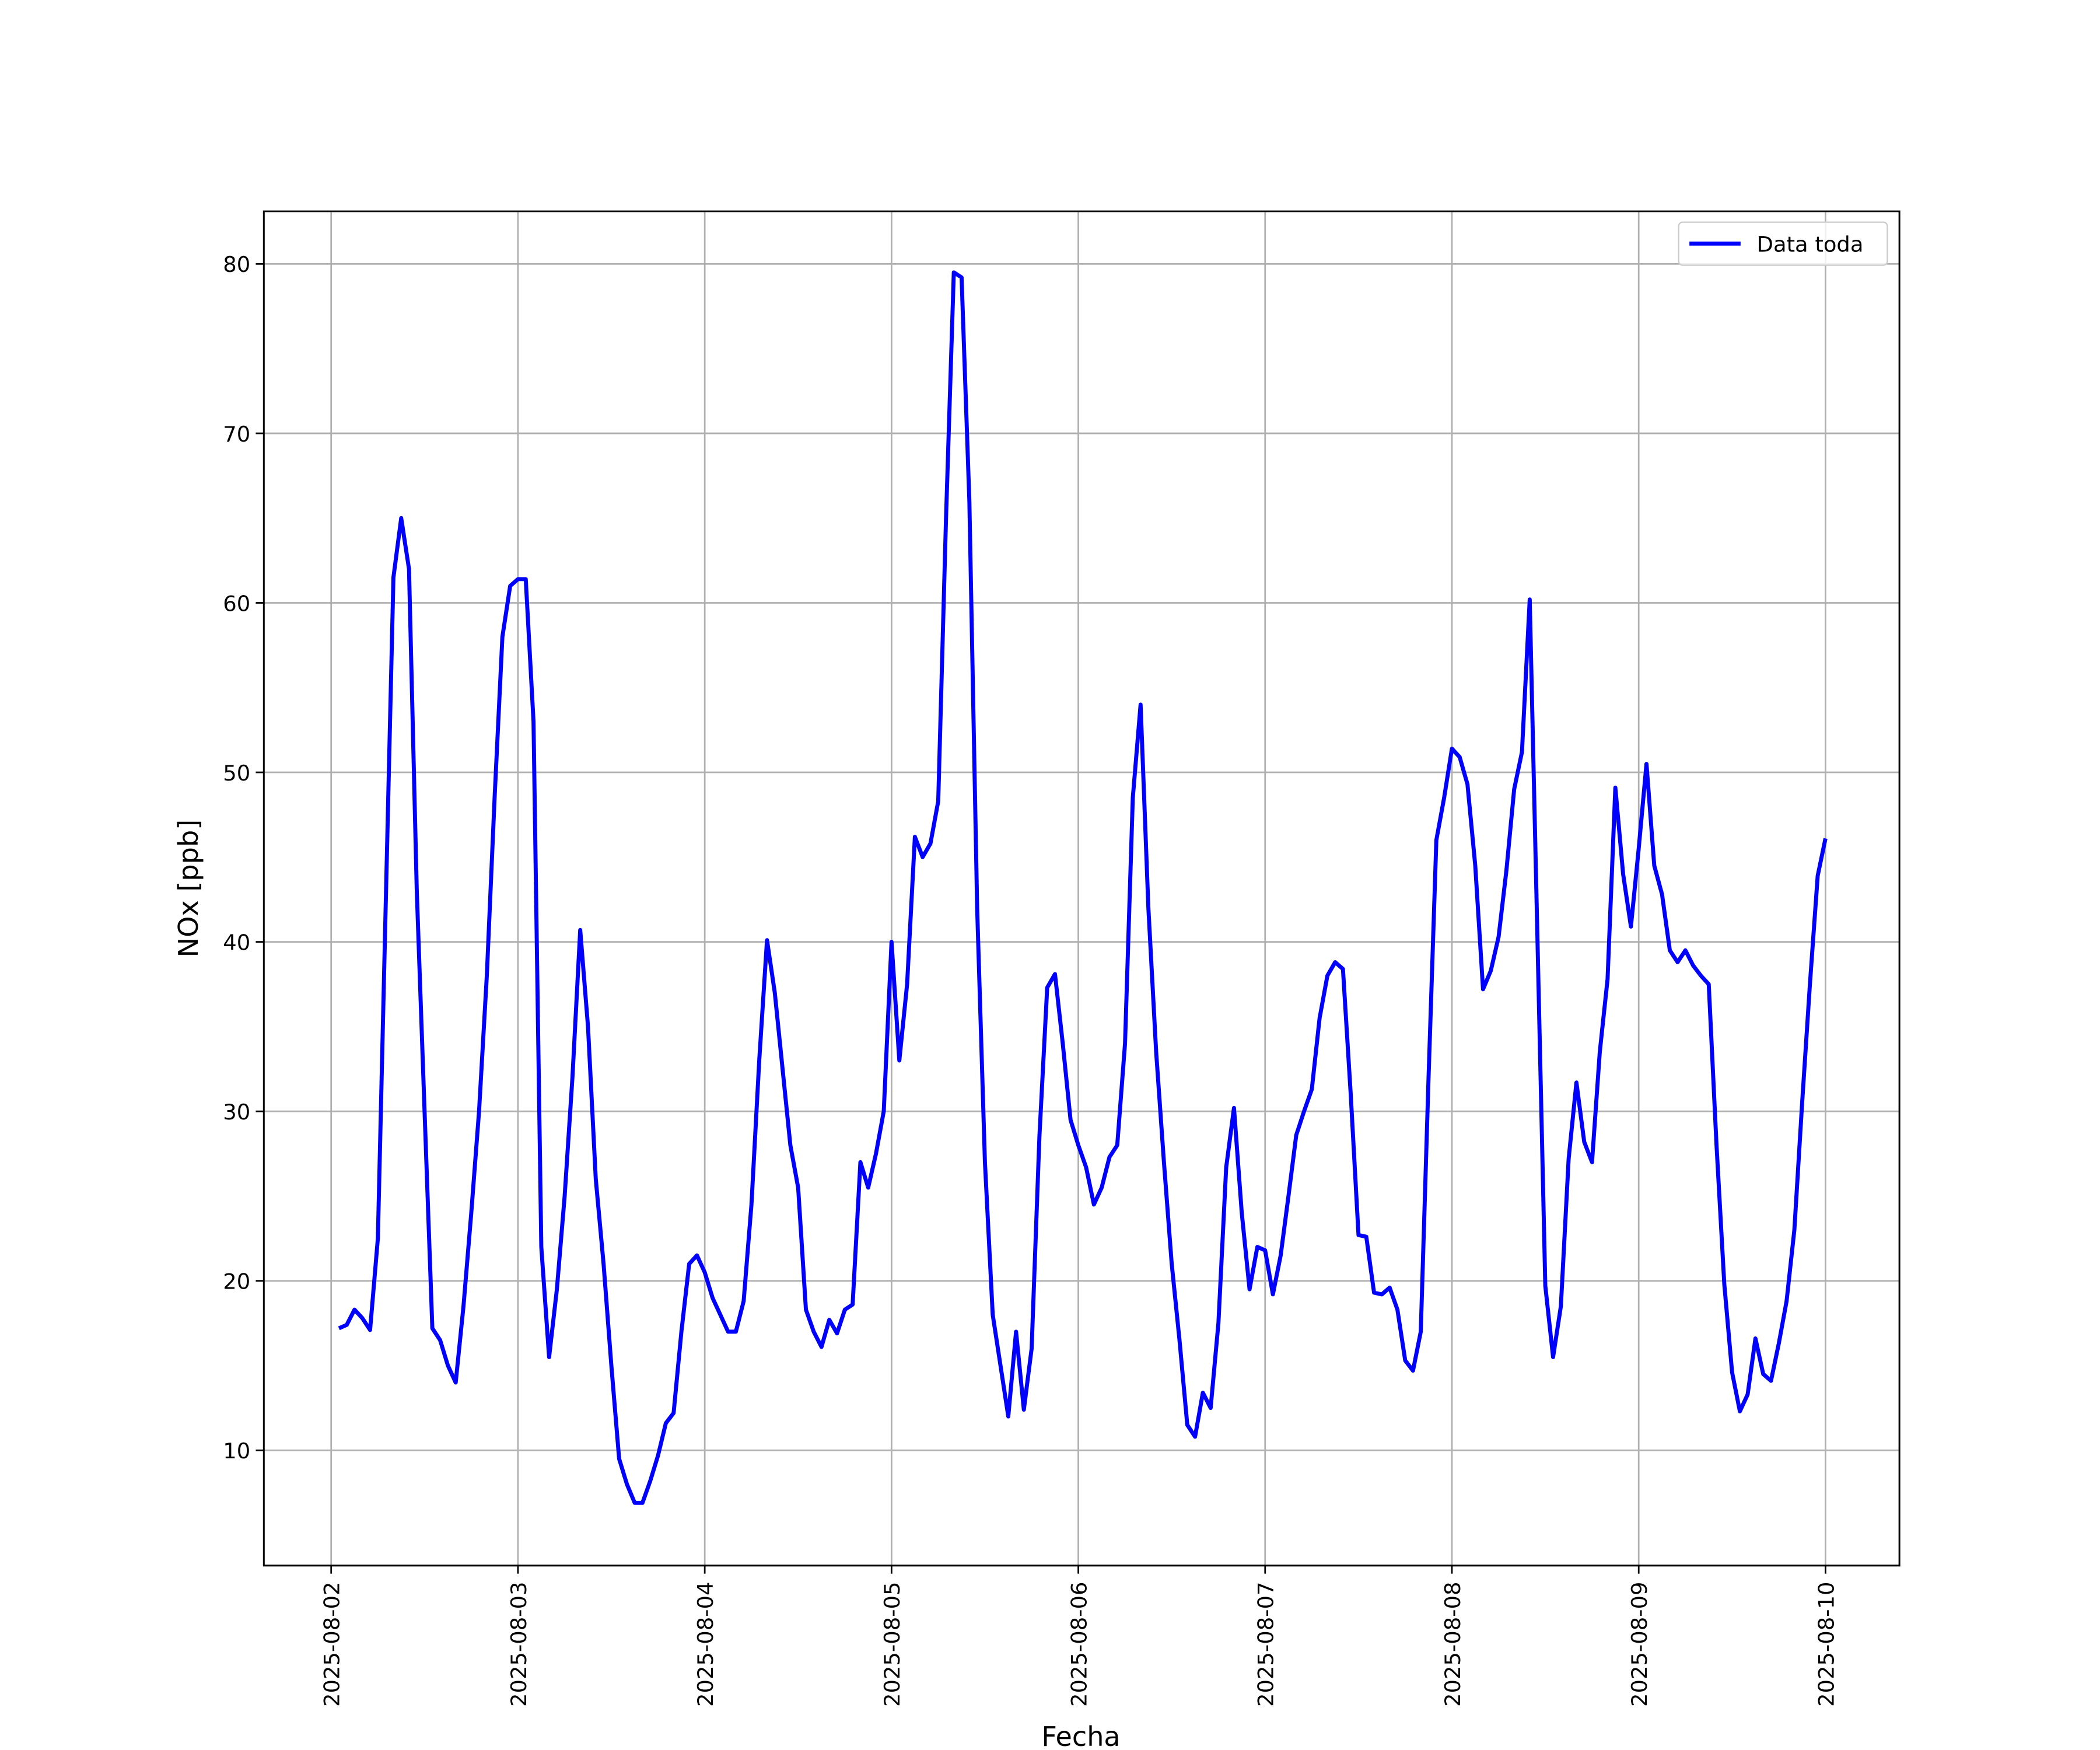 This screenshot has width=2100, height=1750. What do you see at coordinates (1266, 1644) in the screenshot?
I see `x-tick-label: 2025-08-07` at bounding box center [1266, 1644].